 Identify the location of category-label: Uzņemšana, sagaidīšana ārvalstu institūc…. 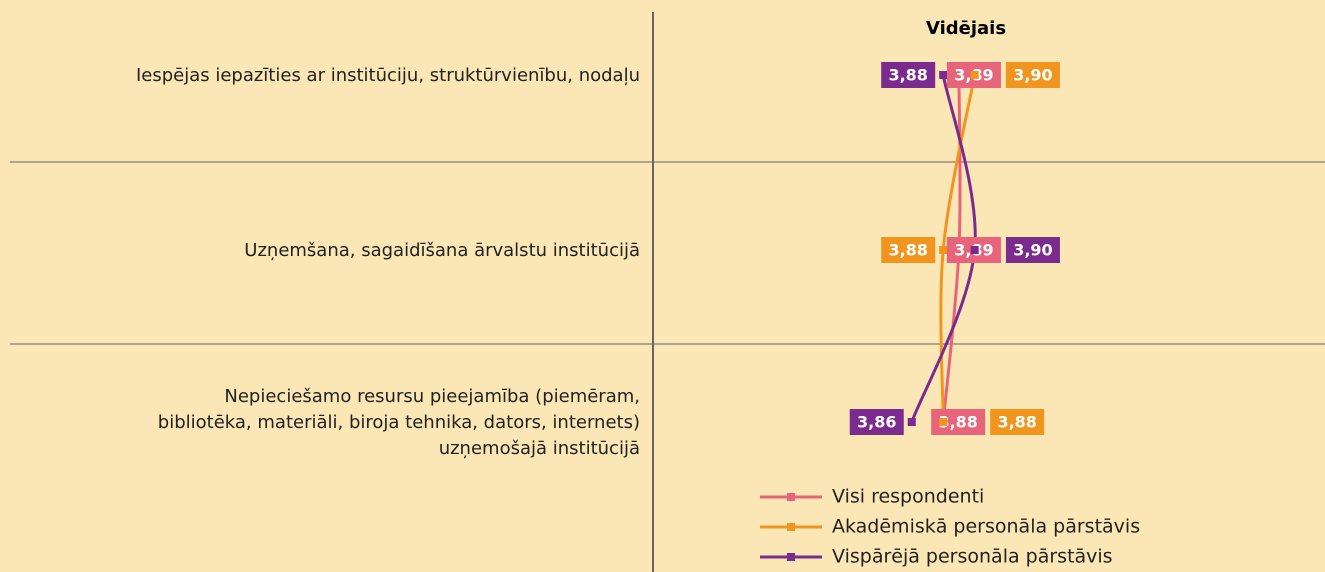
(442, 250).